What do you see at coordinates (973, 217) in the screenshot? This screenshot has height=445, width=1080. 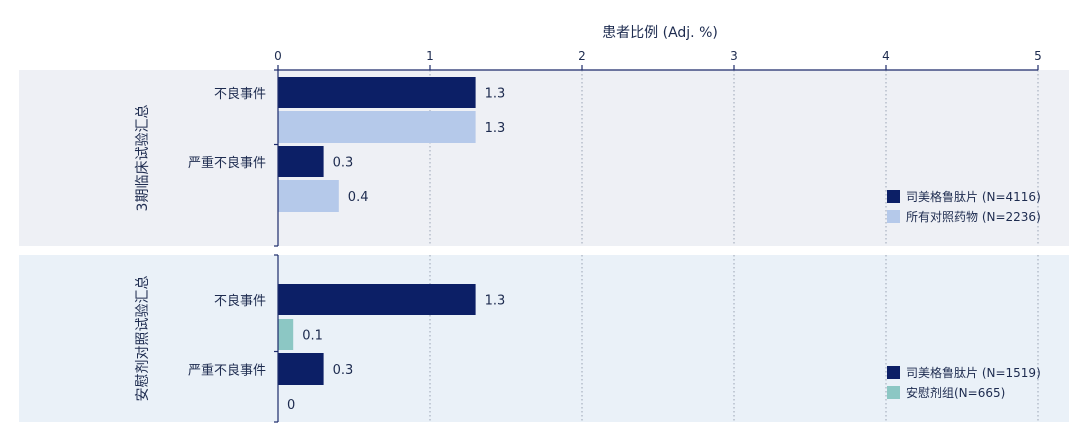 I see `legend-label: 所有对照药物 (N=2236)` at bounding box center [973, 217].